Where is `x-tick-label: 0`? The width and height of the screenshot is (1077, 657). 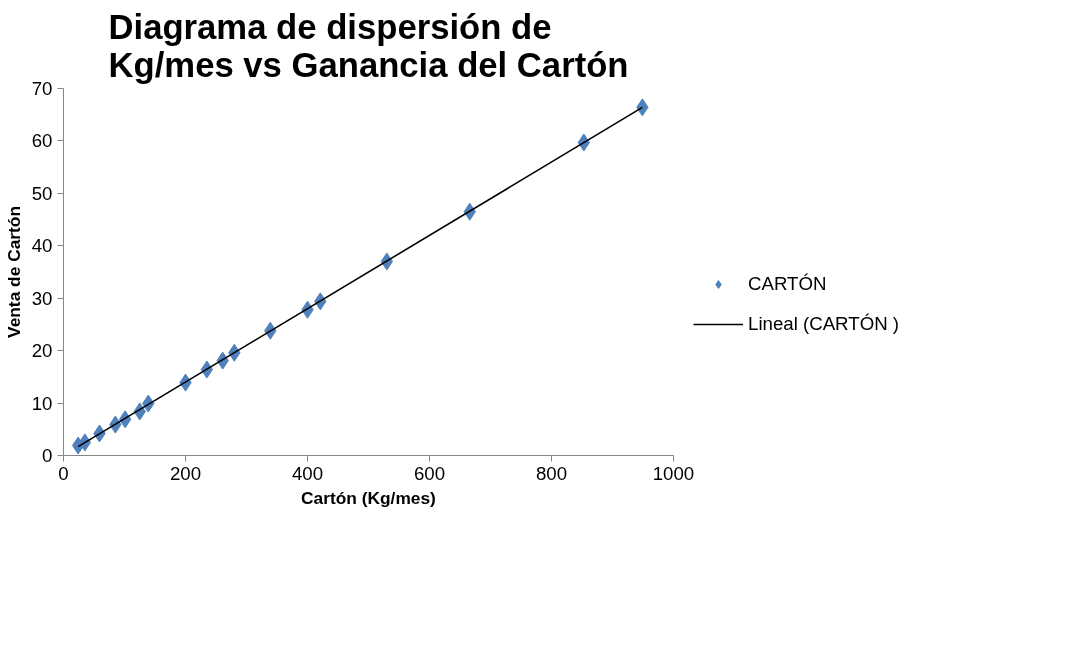
x-tick-label: 0 is located at coordinates (63, 473).